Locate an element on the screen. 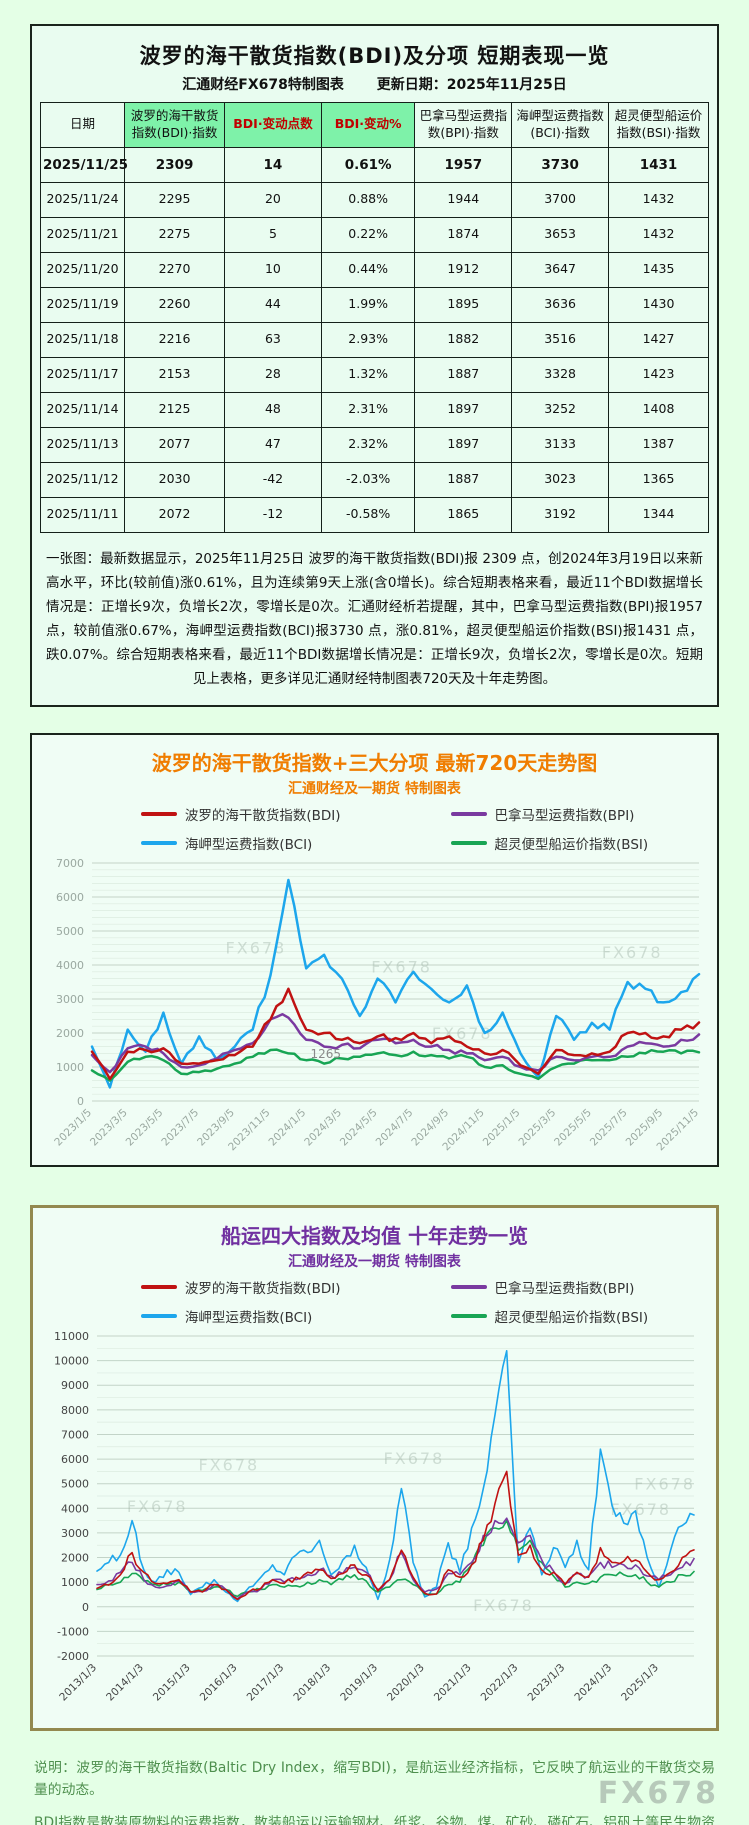 This screenshot has width=749, height=1825. legend-item-bsi: 超灵便型船运价指数(BSI) is located at coordinates (549, 1316).